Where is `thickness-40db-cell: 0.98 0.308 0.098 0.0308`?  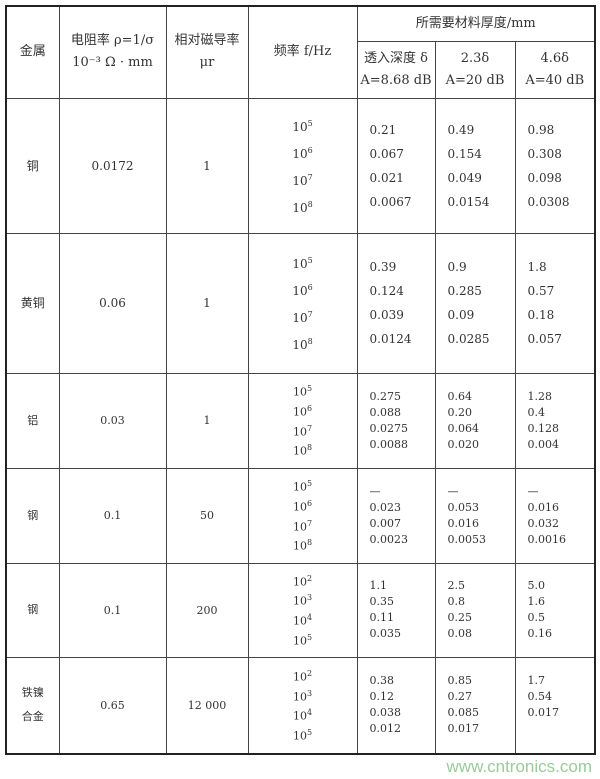
thickness-40db-cell: 0.98 0.308 0.098 0.0308 is located at coordinates (555, 165).